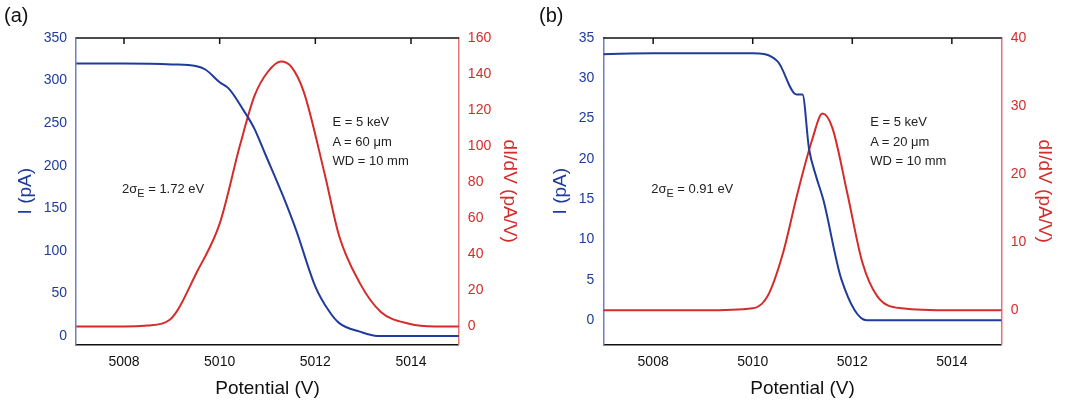 The height and width of the screenshot is (410, 1070). What do you see at coordinates (16, 15) in the screenshot?
I see `chart-title: (a)` at bounding box center [16, 15].